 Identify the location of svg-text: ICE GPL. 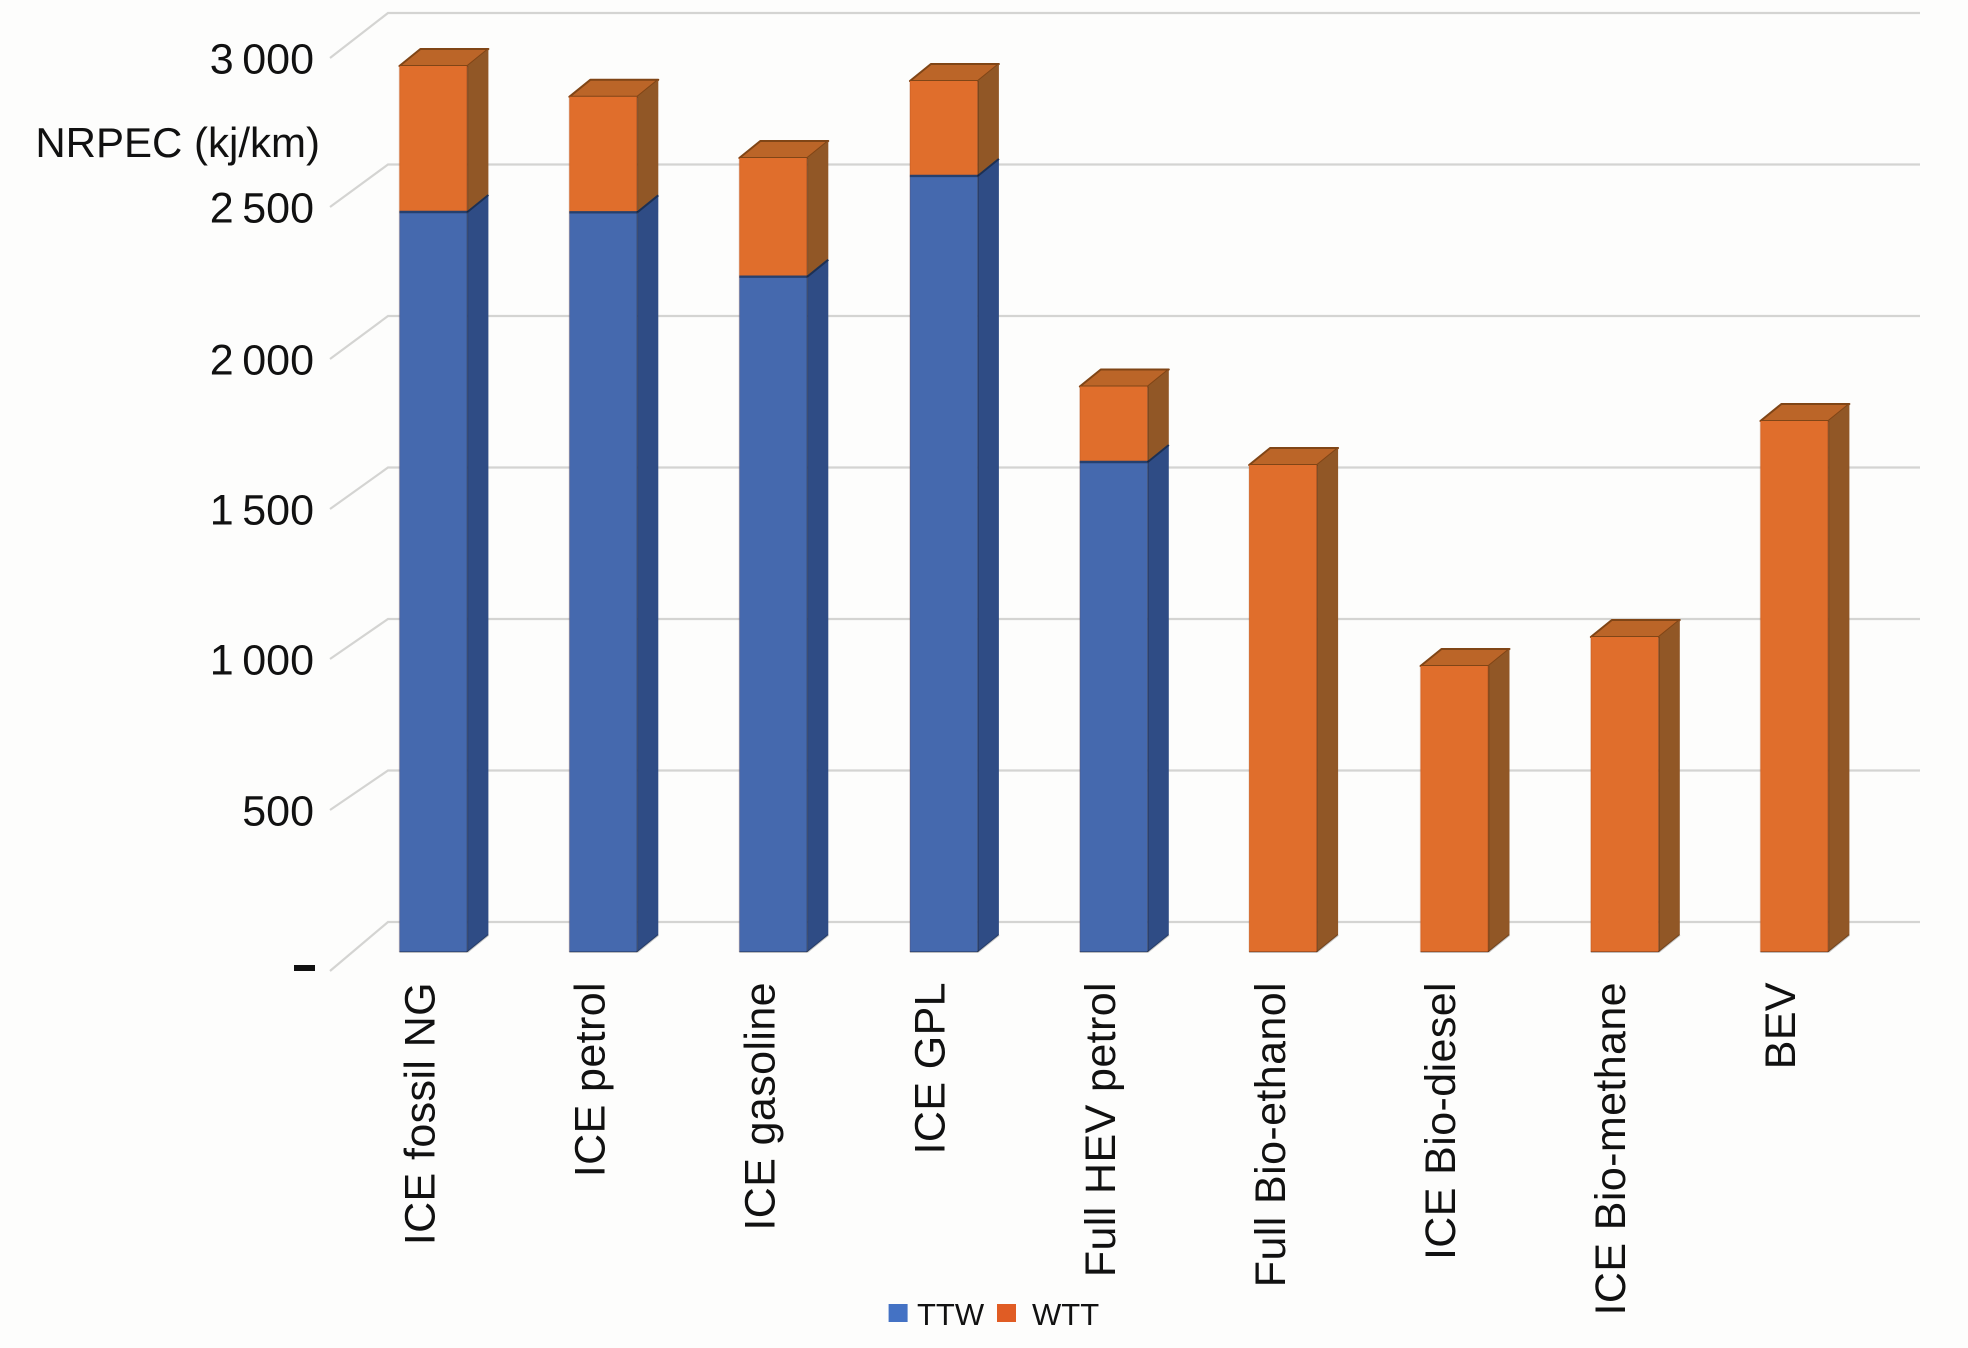
(931, 1068).